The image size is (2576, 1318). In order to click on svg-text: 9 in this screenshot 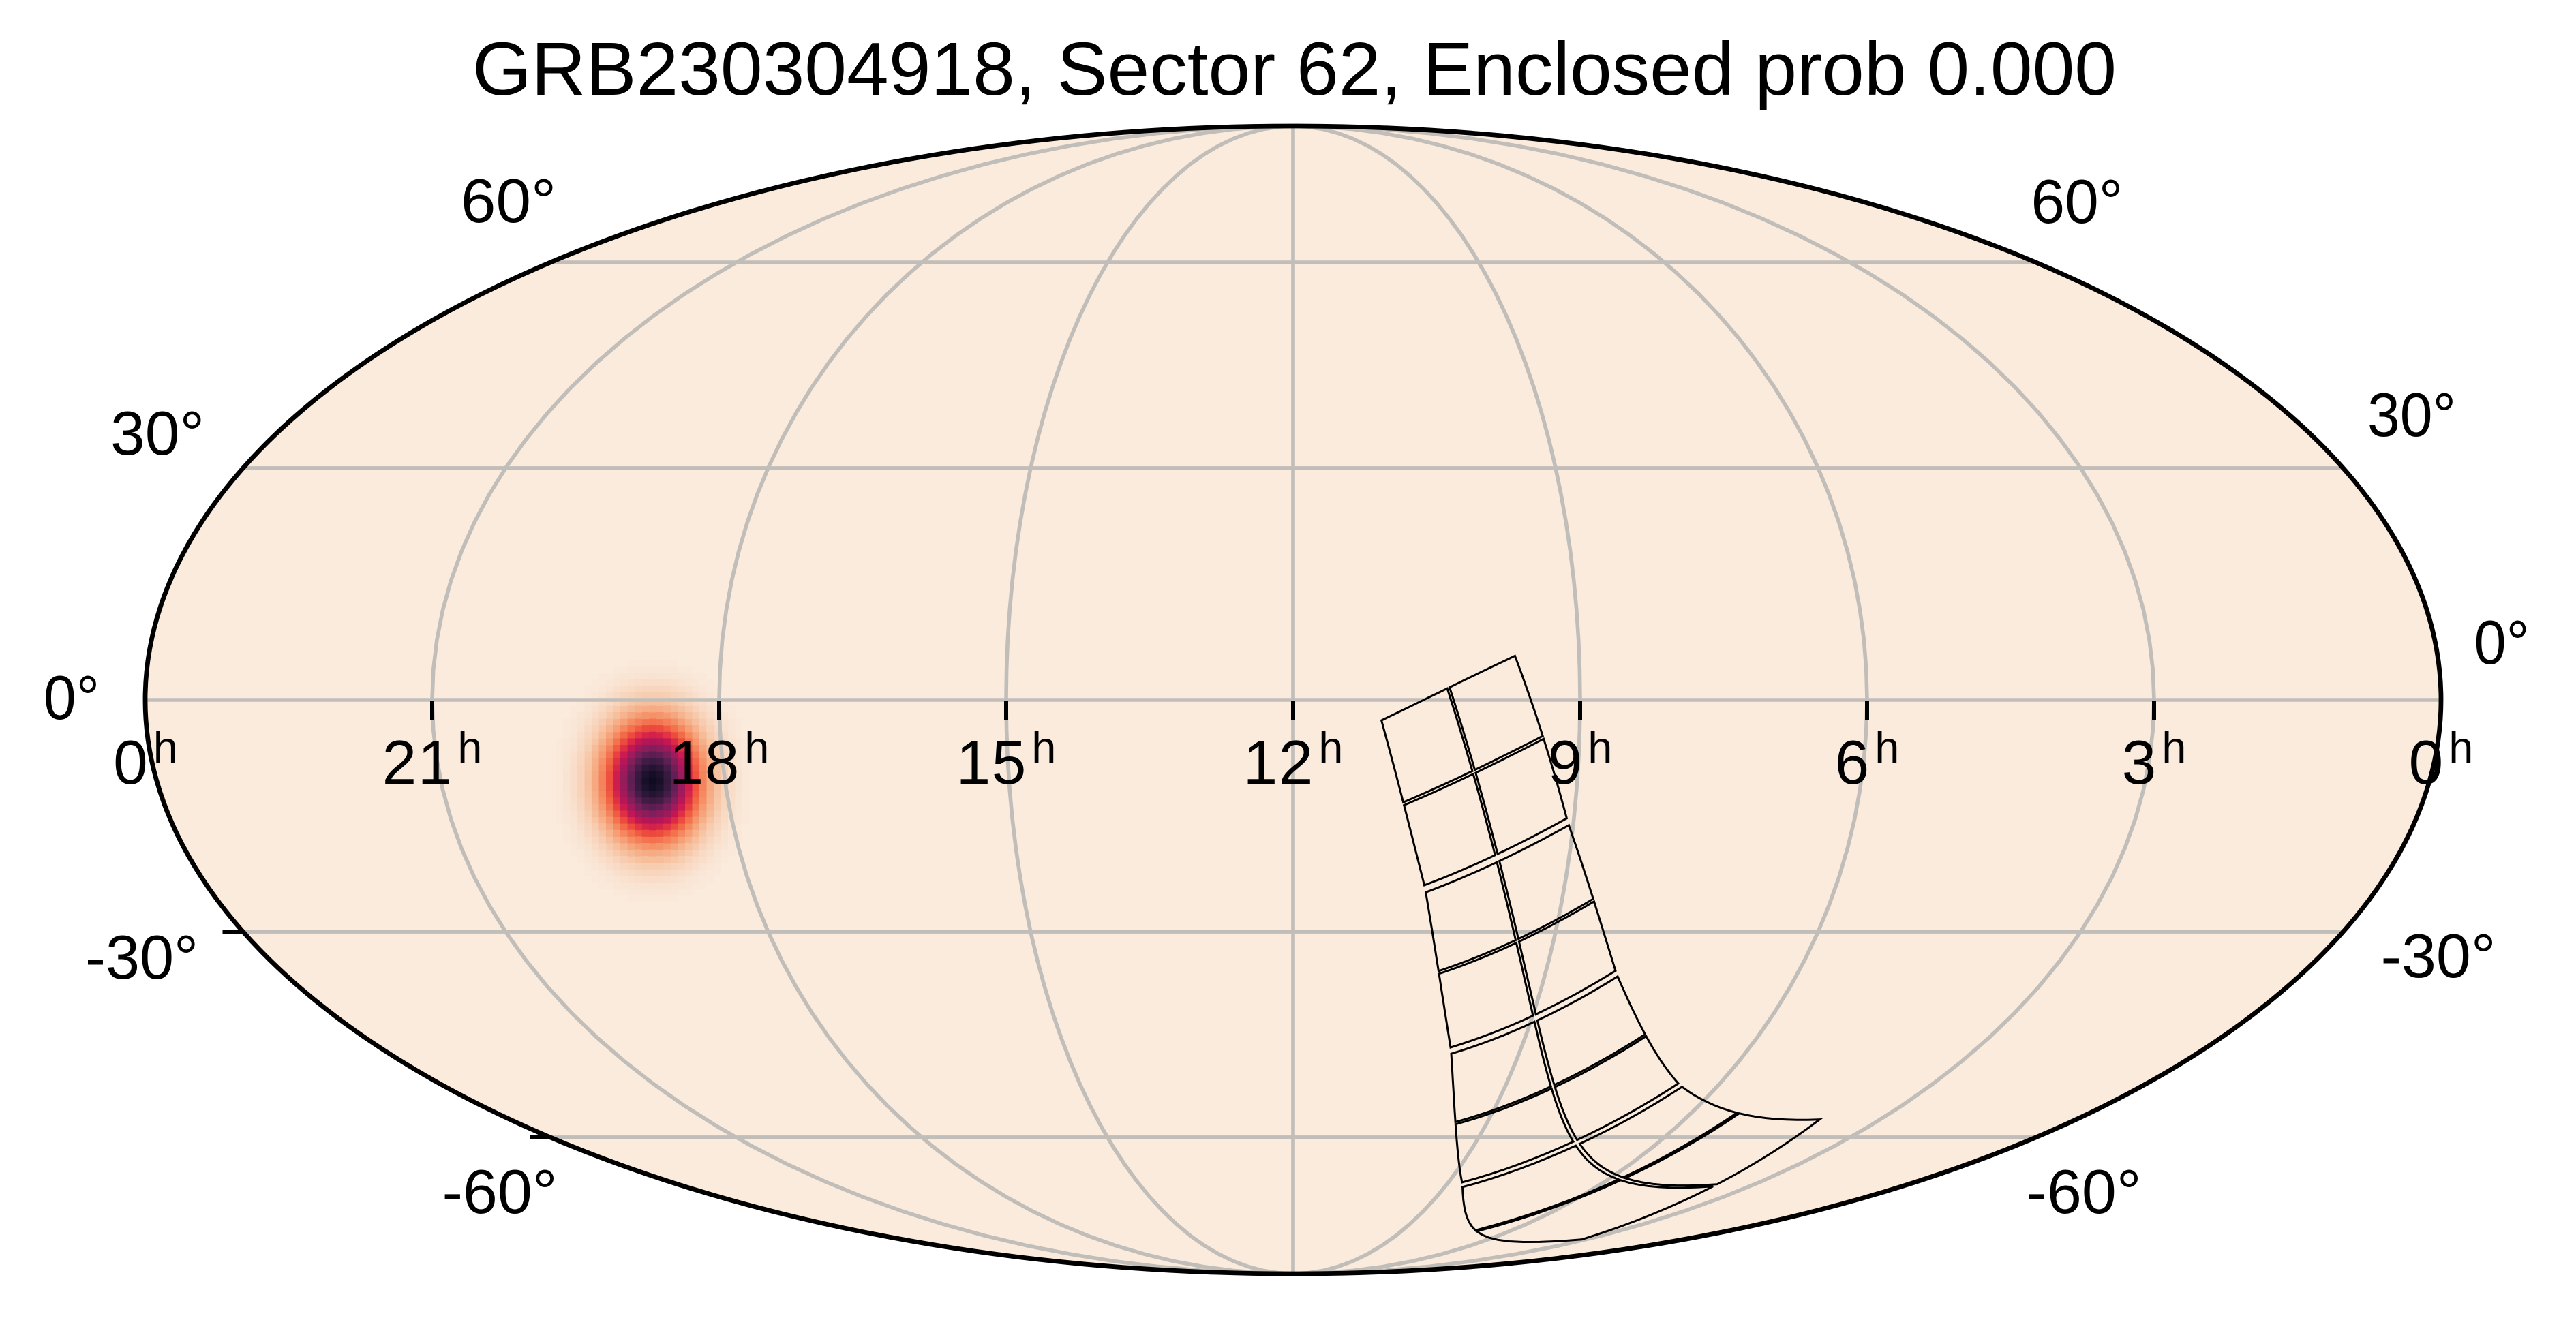, I will do `click(1566, 763)`.